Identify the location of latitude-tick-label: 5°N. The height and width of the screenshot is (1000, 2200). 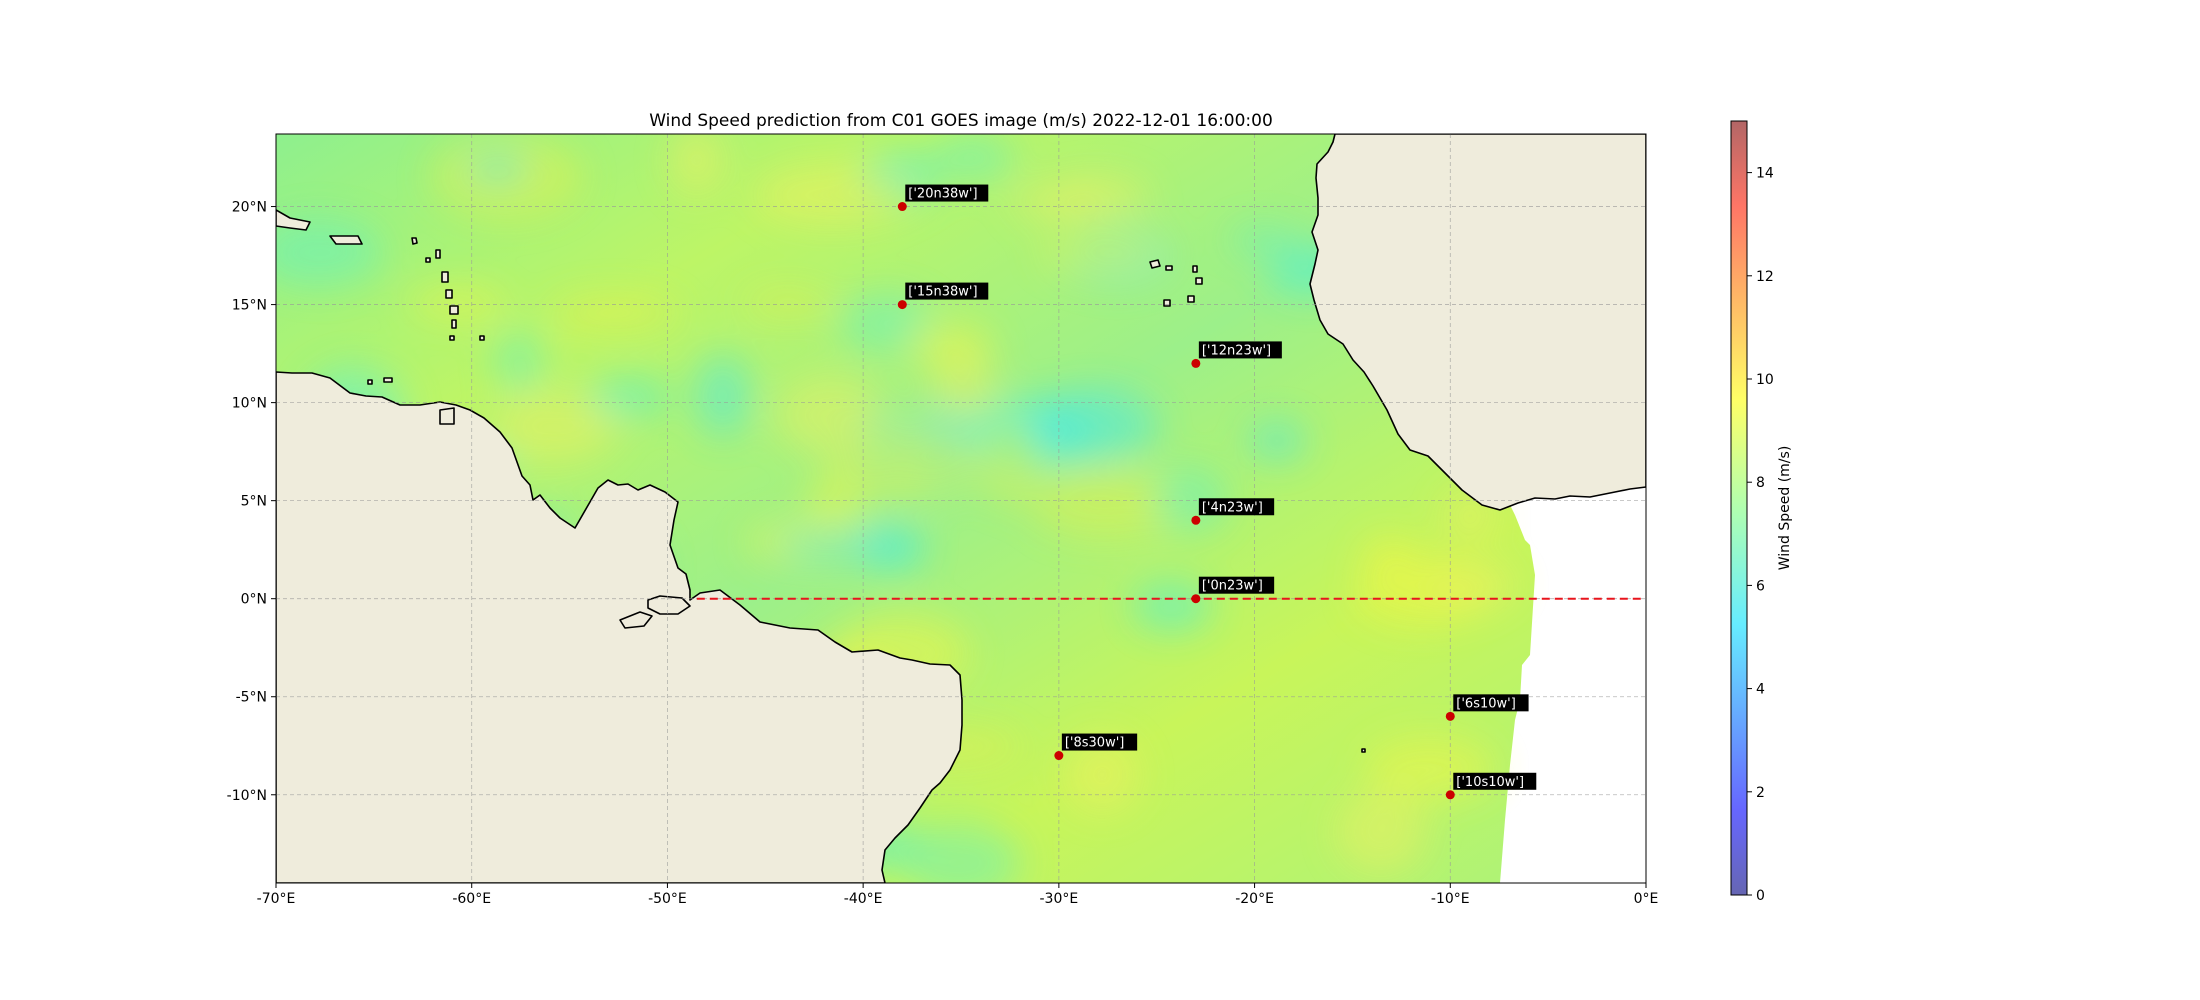
(254, 502).